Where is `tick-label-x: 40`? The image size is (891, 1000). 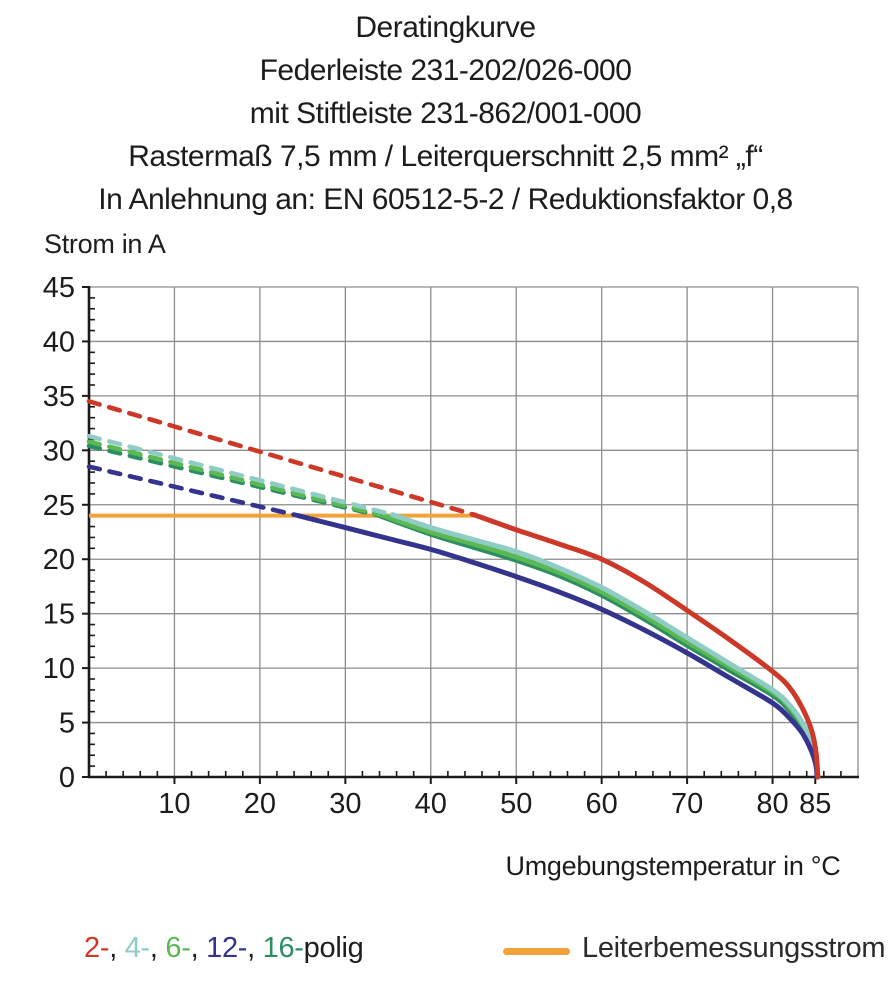
tick-label-x: 40 is located at coordinates (431, 804).